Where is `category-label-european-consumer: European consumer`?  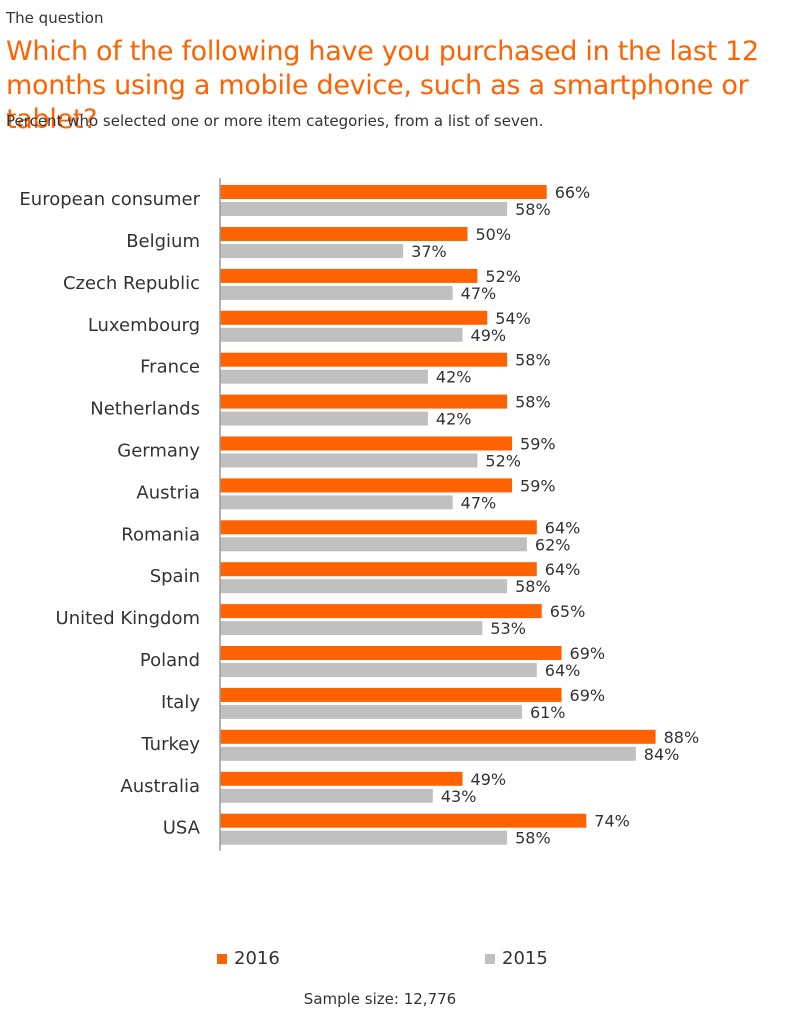
category-label-european-consumer: European consumer is located at coordinates (109, 199).